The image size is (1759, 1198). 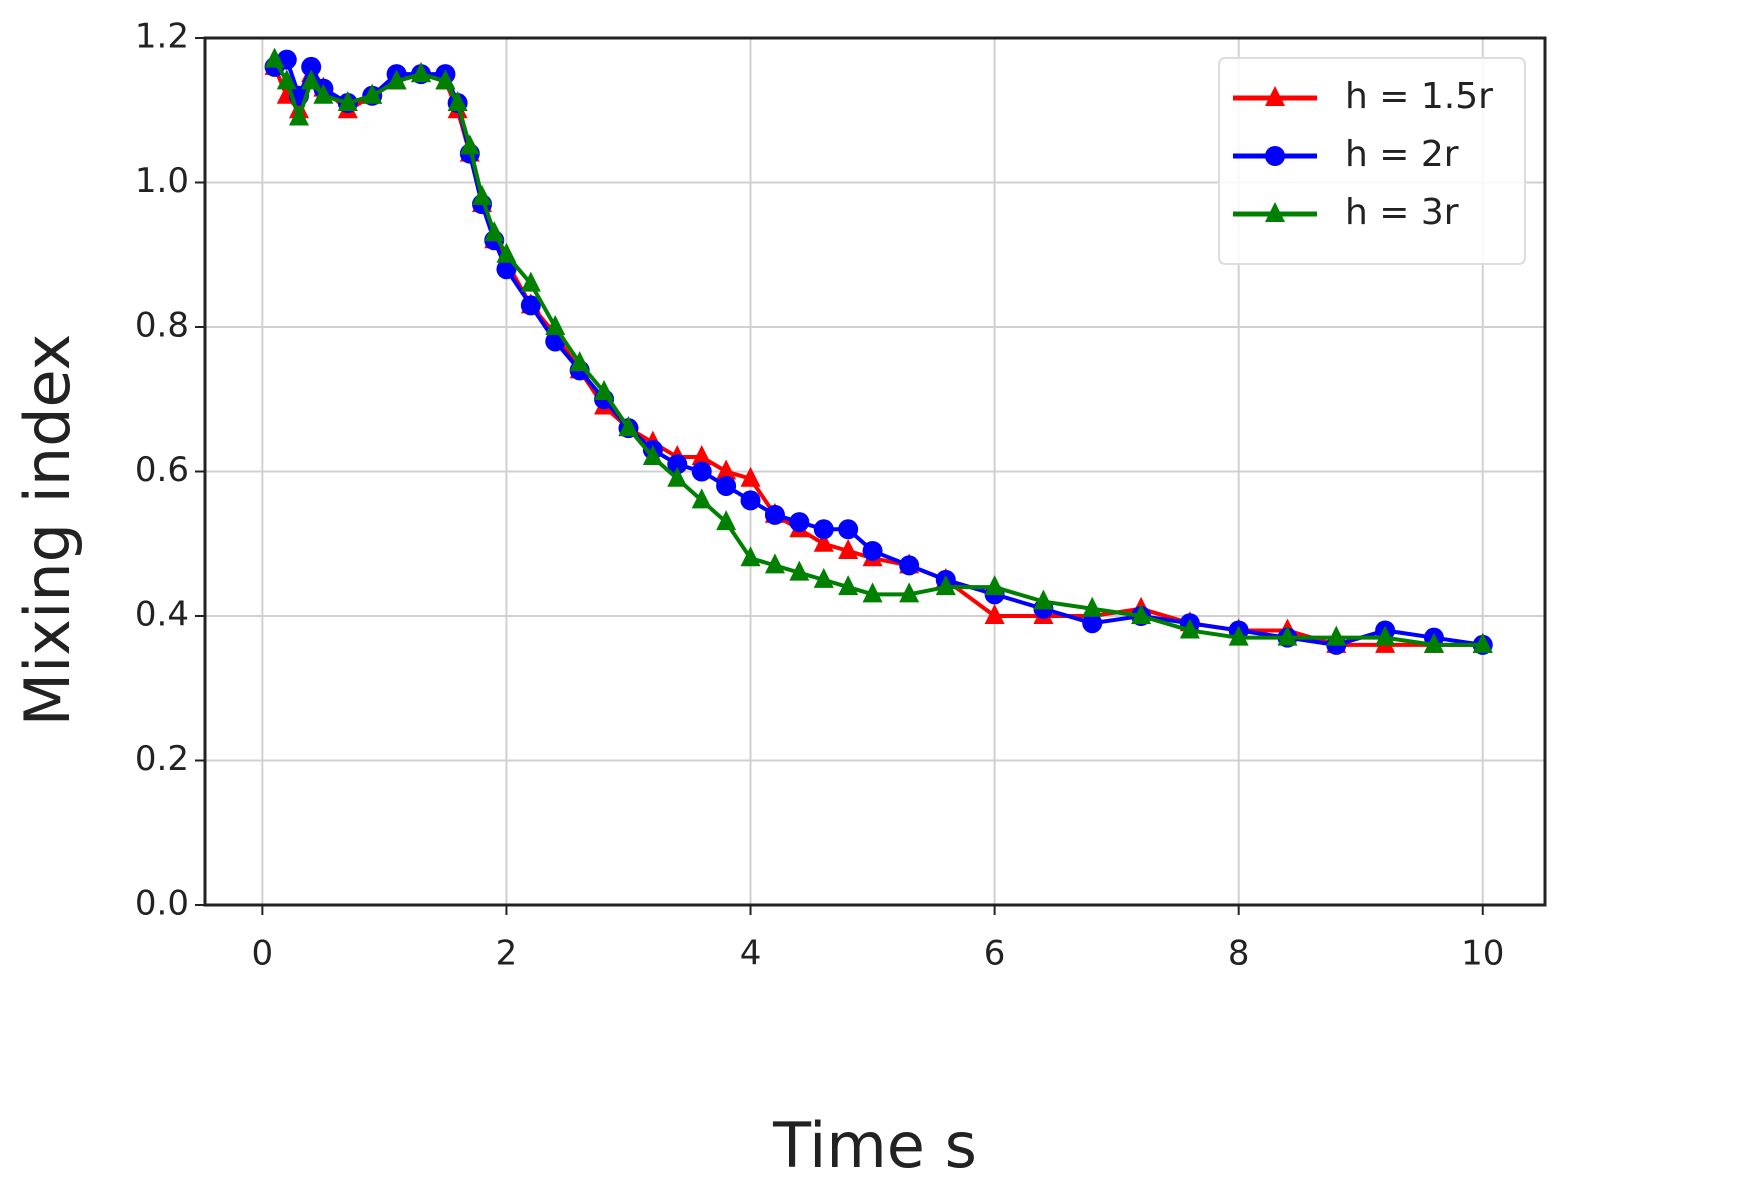 What do you see at coordinates (874, 1145) in the screenshot?
I see `x-axis-label: Time s` at bounding box center [874, 1145].